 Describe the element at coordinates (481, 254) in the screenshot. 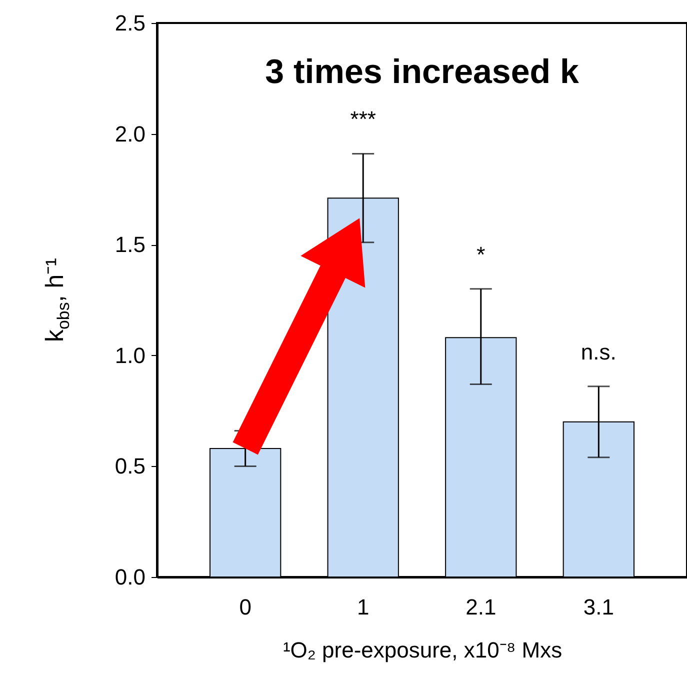

I see `annotation: *` at that location.